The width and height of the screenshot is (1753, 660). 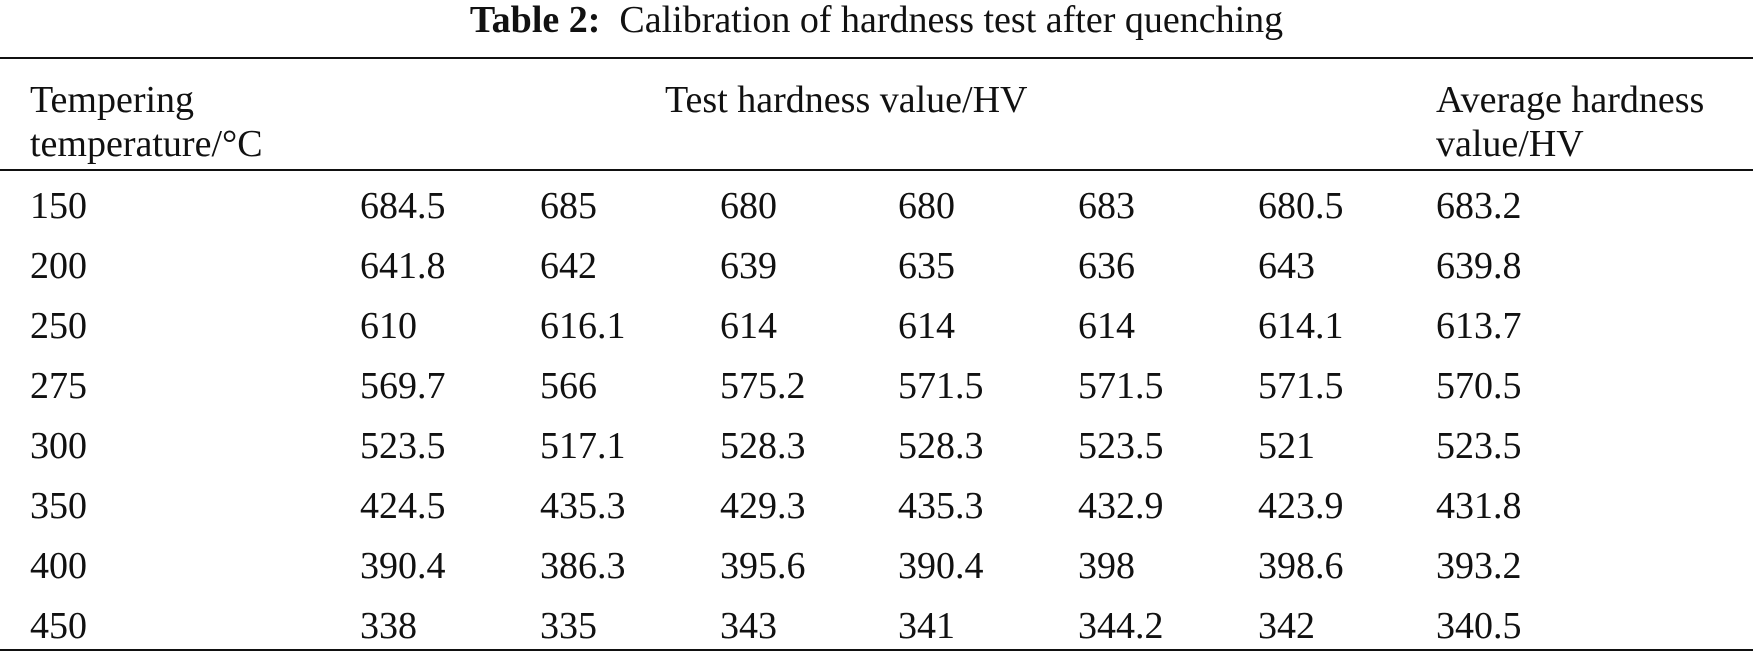 What do you see at coordinates (58, 386) in the screenshot?
I see `tempering-temperature-cell: 275` at bounding box center [58, 386].